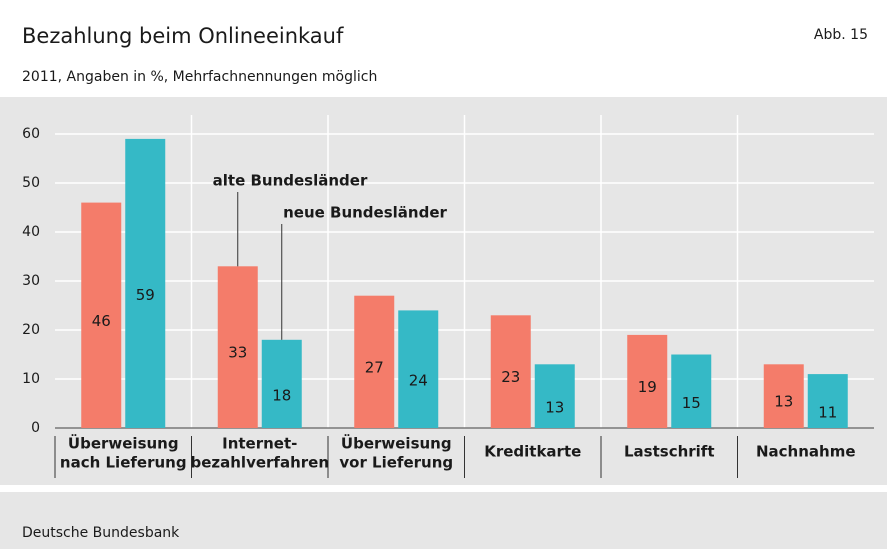 The width and height of the screenshot is (887, 549). I want to click on value-label: 59, so click(145, 295).